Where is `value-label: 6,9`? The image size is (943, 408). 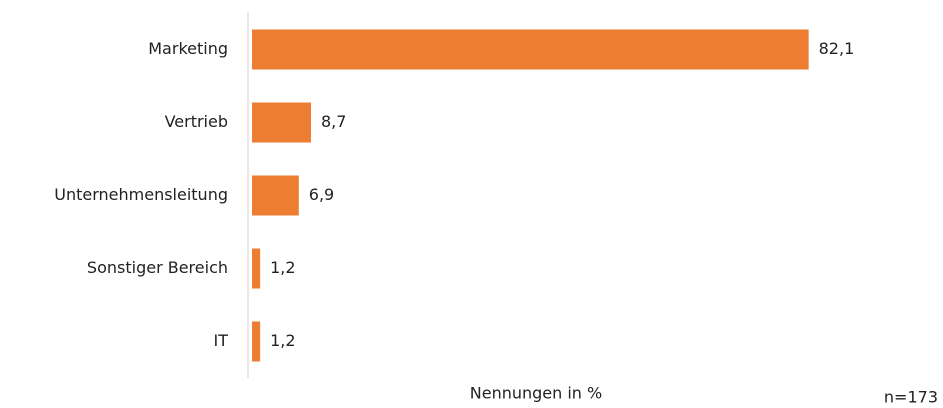
value-label: 6,9 is located at coordinates (321, 194).